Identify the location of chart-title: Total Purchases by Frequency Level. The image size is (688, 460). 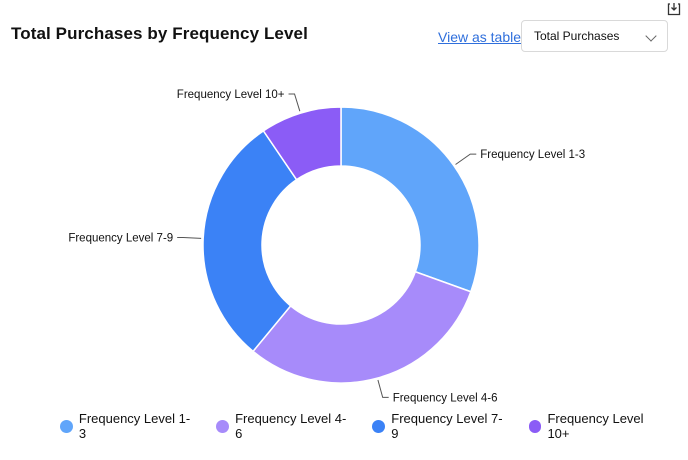
(159, 33).